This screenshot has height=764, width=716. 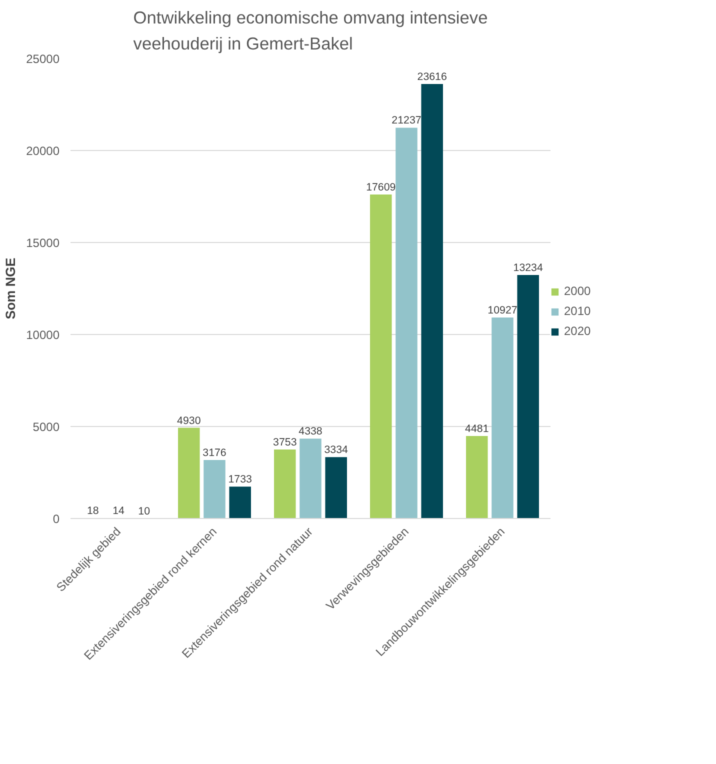 I want to click on data-label: 18, so click(x=92, y=511).